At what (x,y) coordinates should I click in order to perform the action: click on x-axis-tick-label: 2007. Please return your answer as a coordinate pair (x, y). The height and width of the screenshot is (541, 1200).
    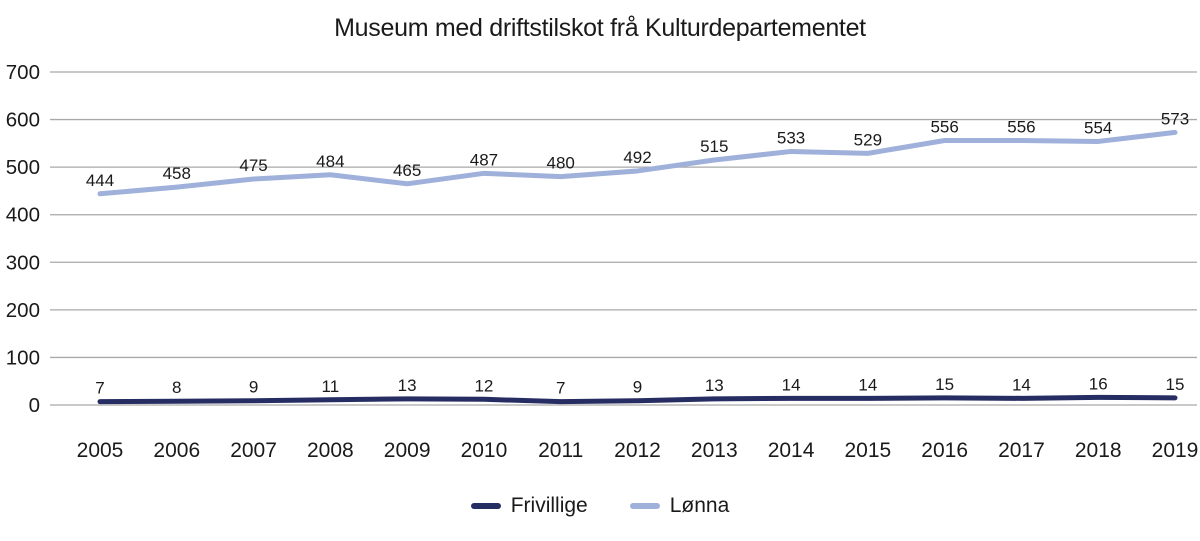
    Looking at the image, I should click on (253, 450).